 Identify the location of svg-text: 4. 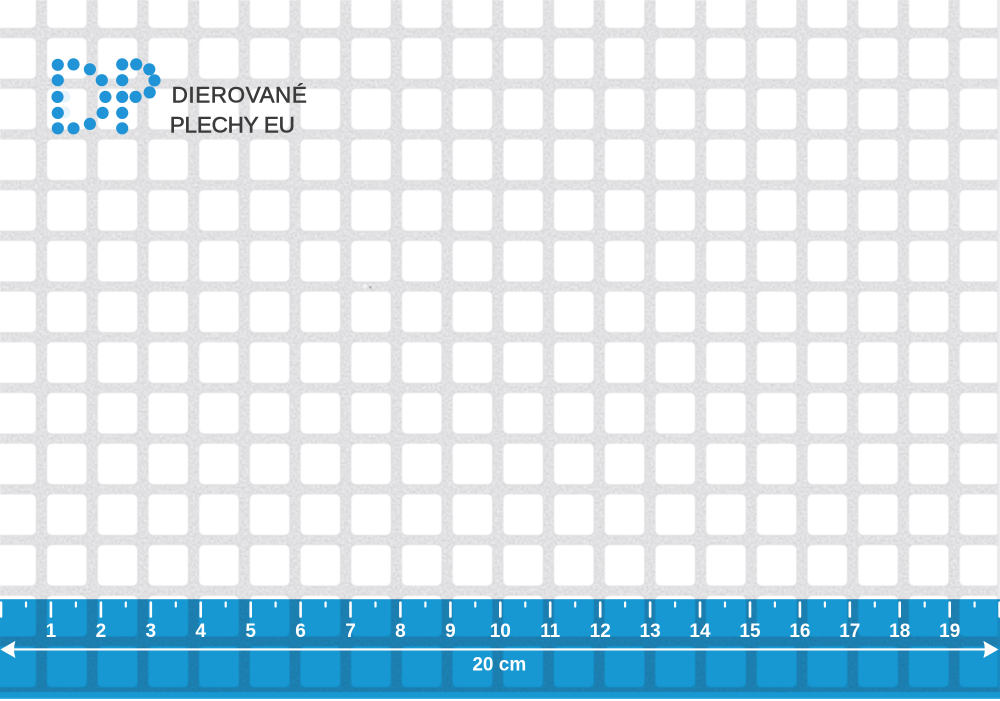
(200, 631).